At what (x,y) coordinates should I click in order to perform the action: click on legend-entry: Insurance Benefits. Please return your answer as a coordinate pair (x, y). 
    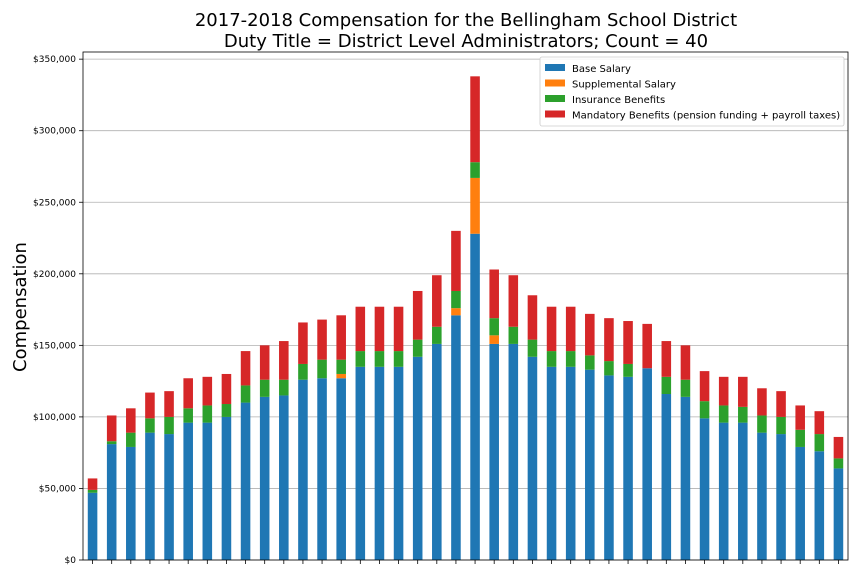
    Looking at the image, I should click on (618, 100).